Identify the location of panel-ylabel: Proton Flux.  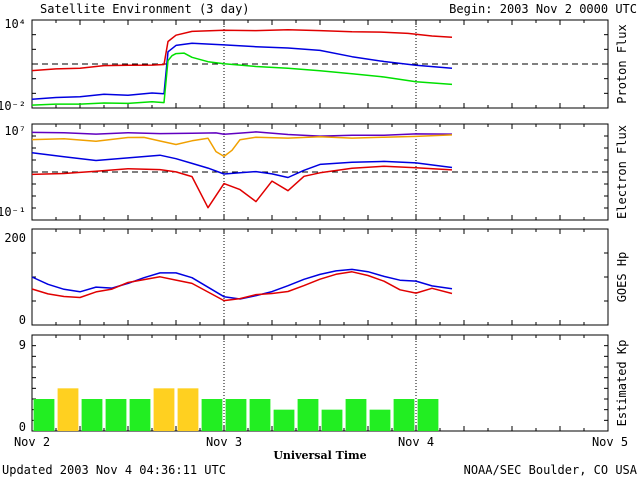
(622, 63).